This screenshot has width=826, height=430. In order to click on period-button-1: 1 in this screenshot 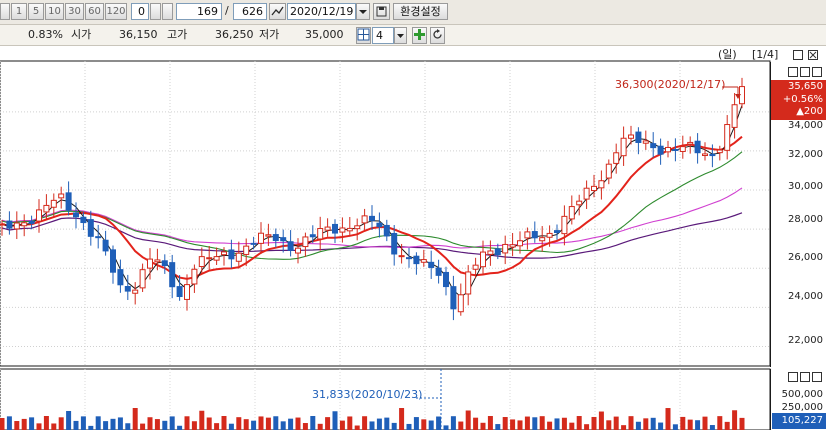, I will do `click(19, 11)`.